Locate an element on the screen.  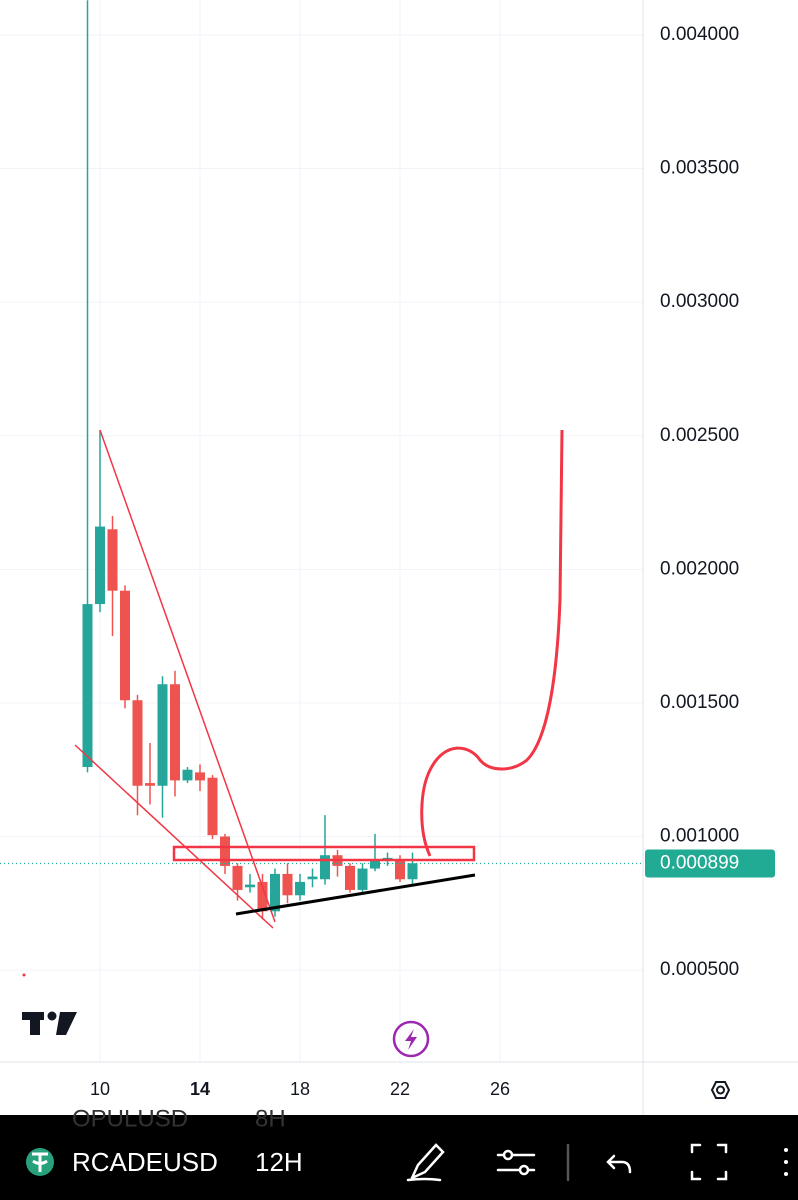
draw-icon is located at coordinates (425, 1162).